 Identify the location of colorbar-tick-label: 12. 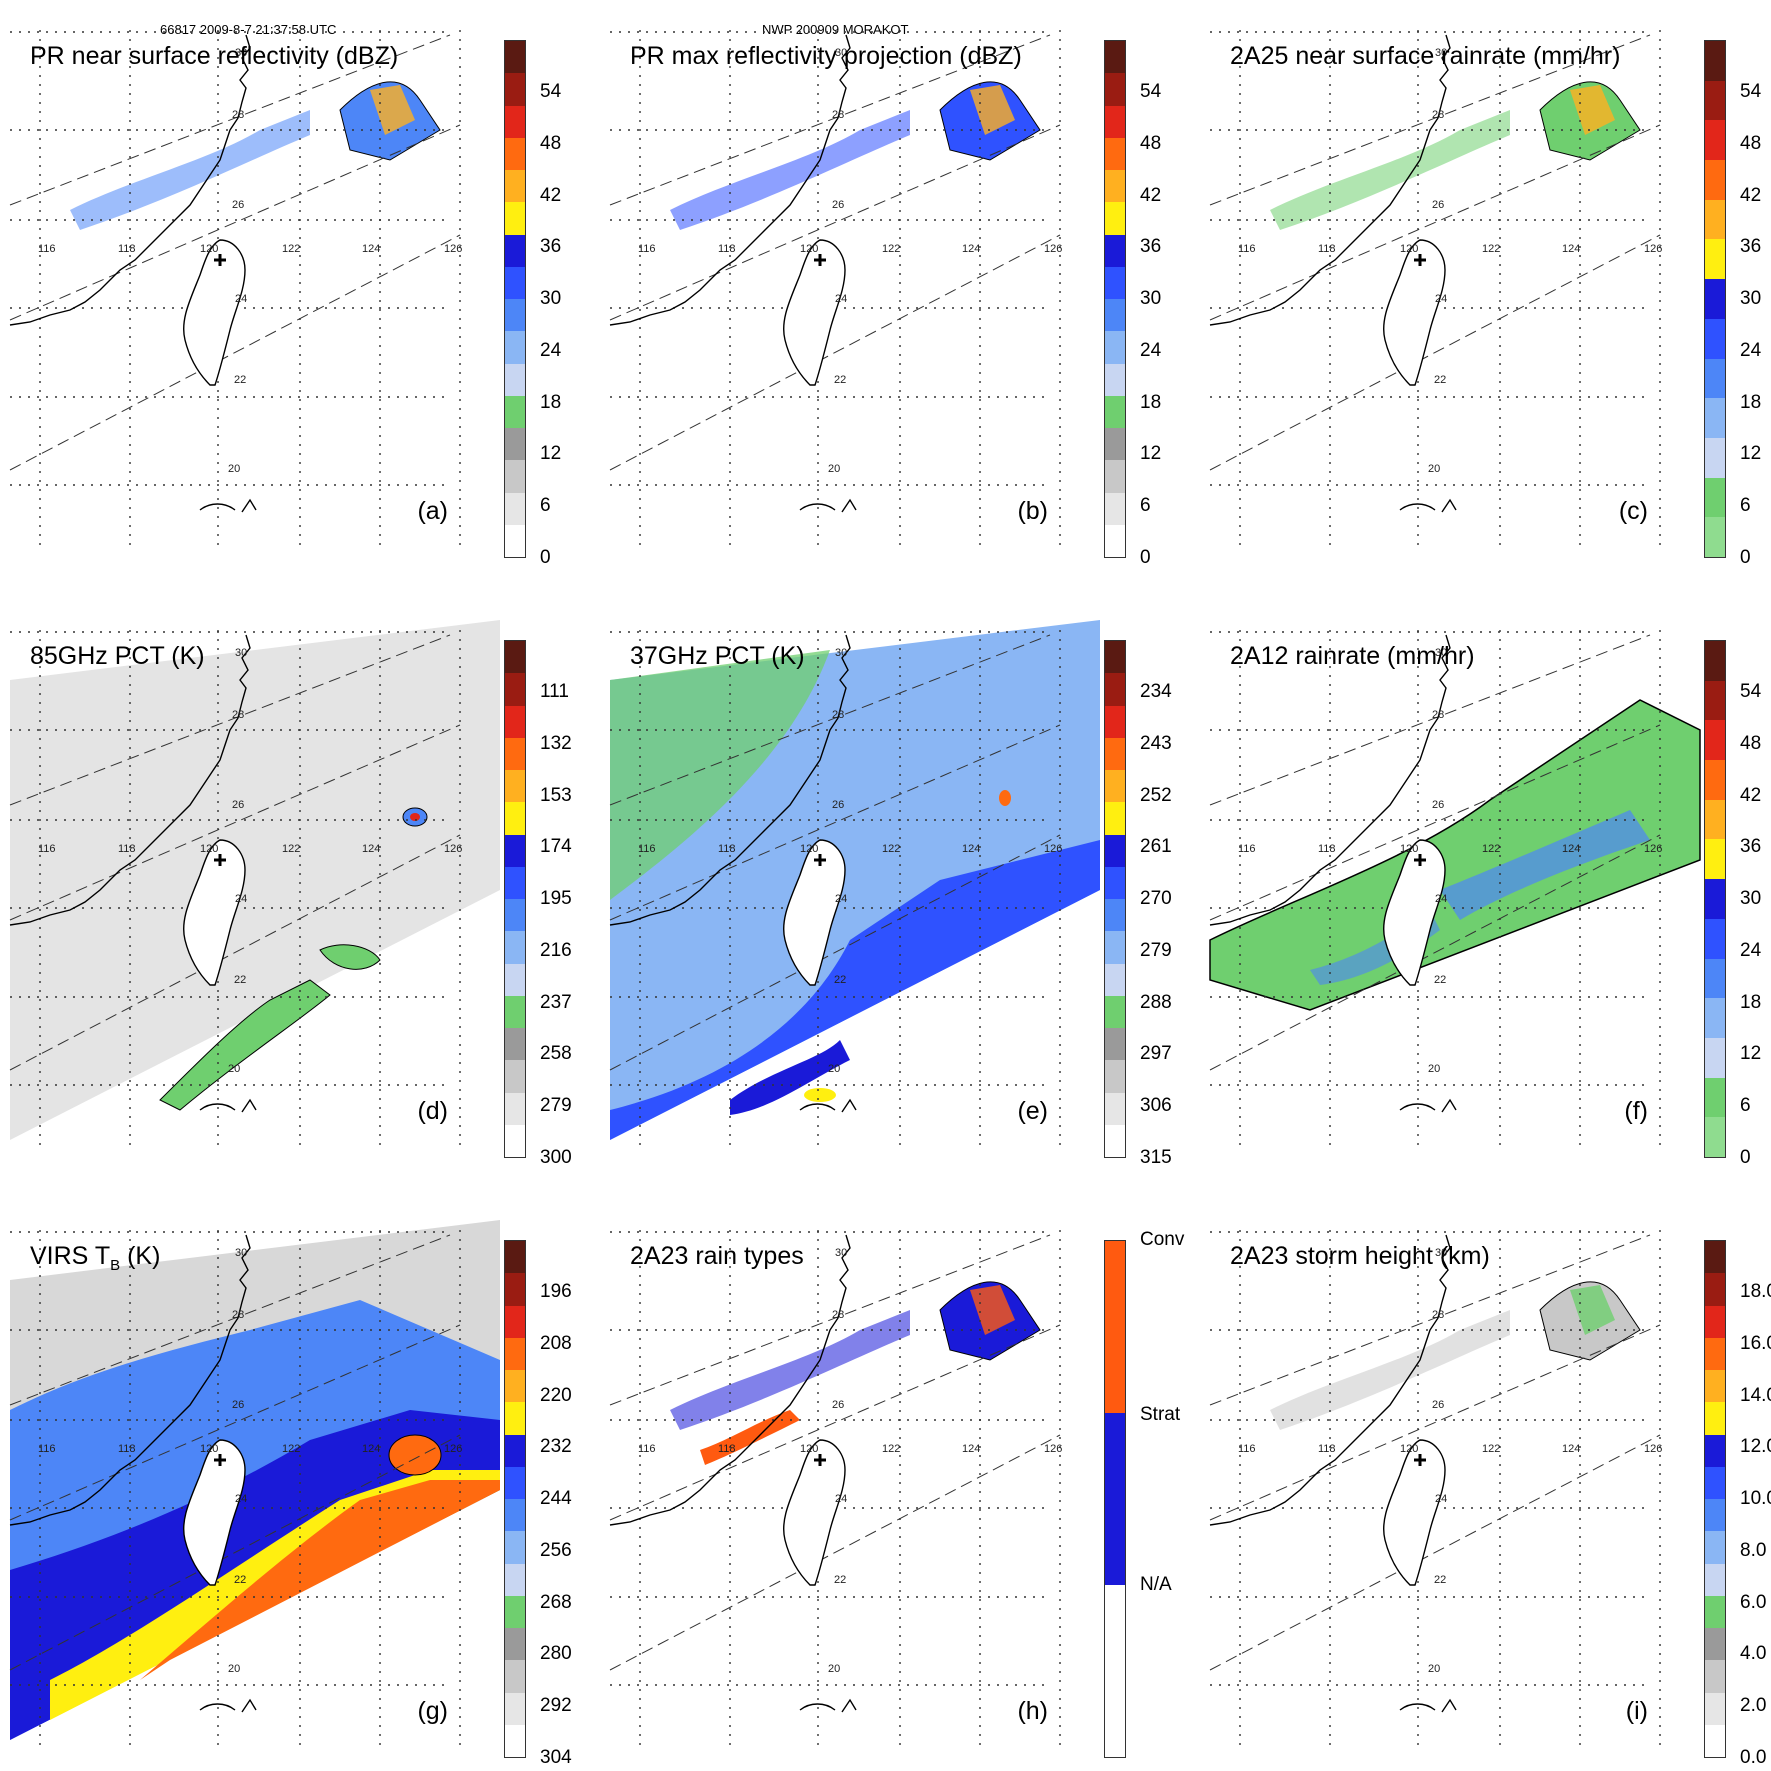
(1751, 1054).